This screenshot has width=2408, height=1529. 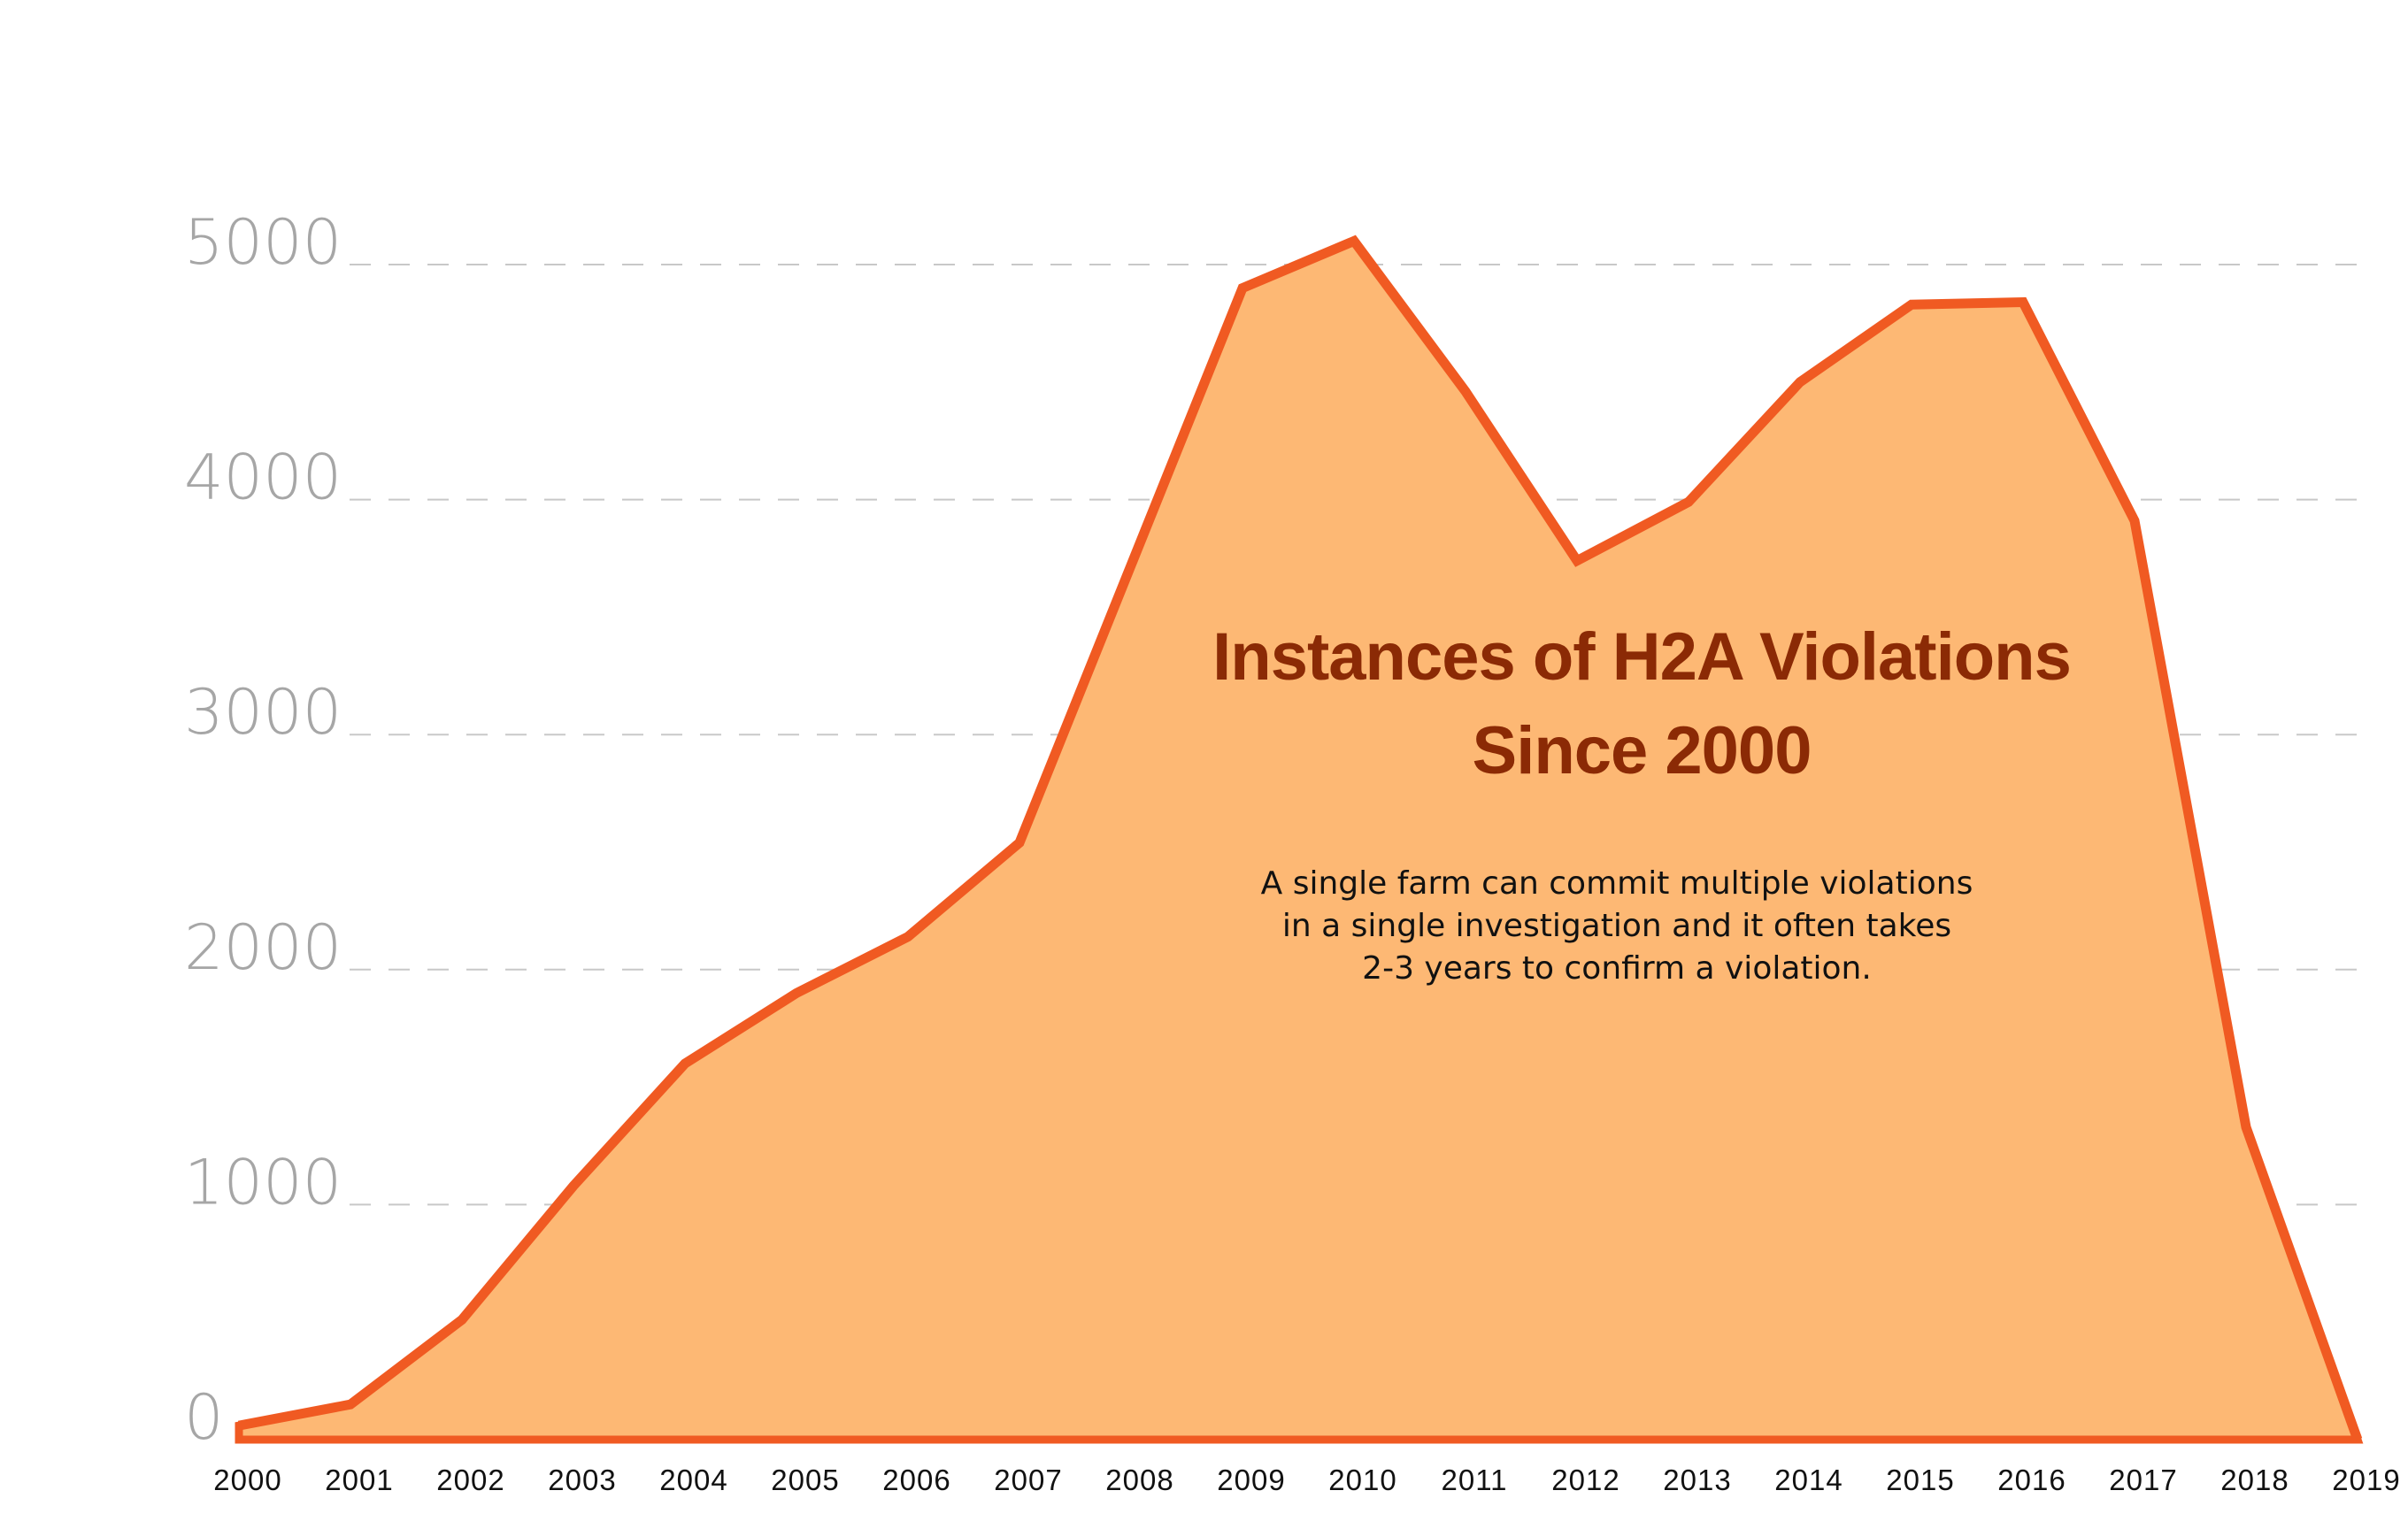 What do you see at coordinates (2143, 1480) in the screenshot?
I see `x-tick-label: 2017` at bounding box center [2143, 1480].